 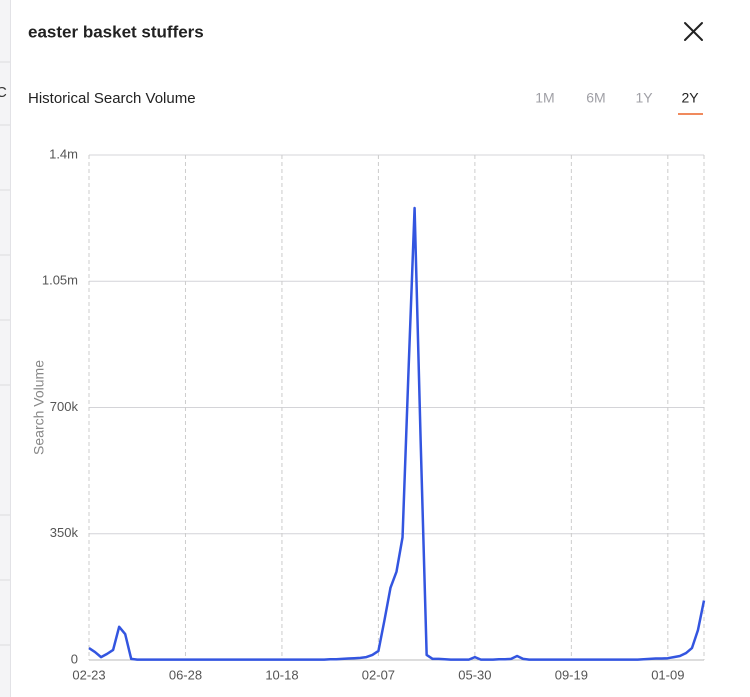 What do you see at coordinates (667, 674) in the screenshot?
I see `x-tick-label: 01-09` at bounding box center [667, 674].